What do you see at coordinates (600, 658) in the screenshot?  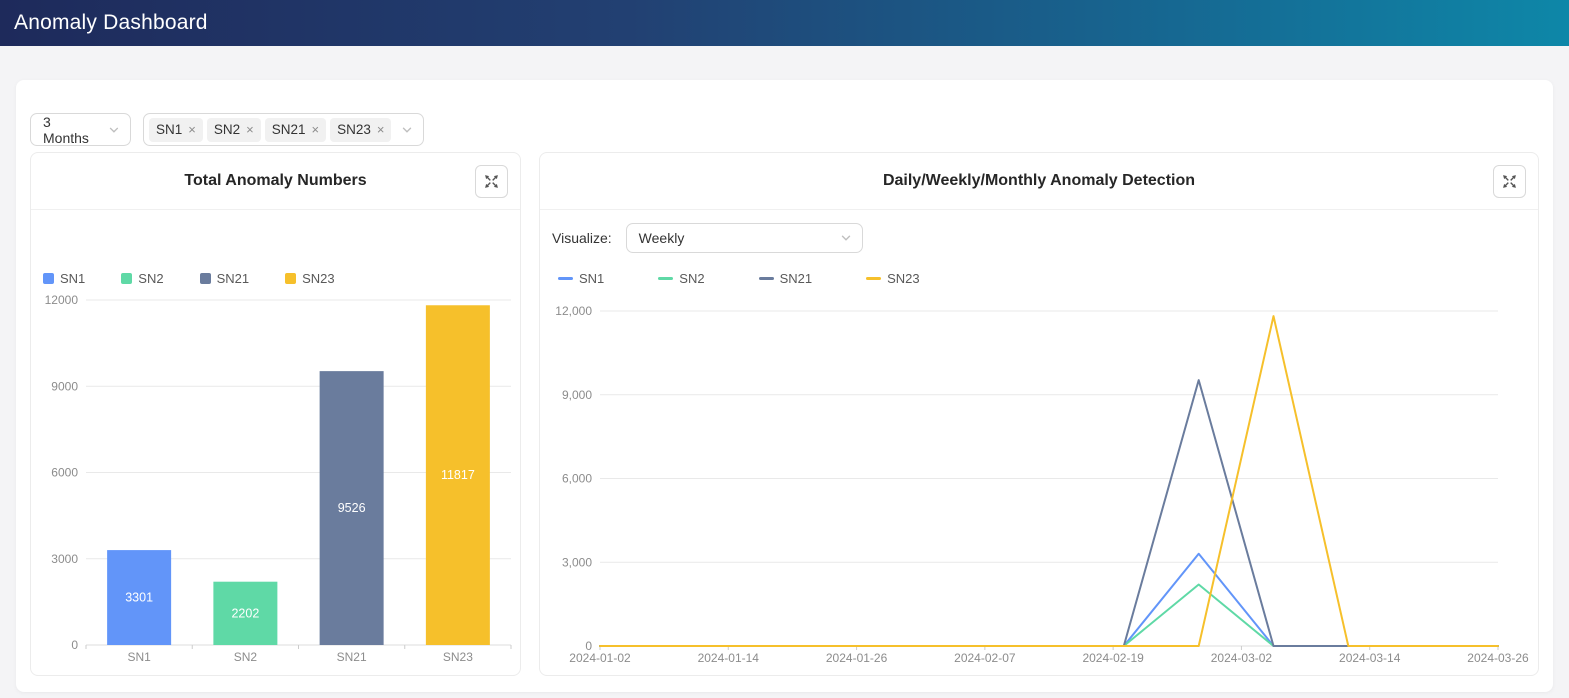 I see `svg-text: 2024-01-02` at bounding box center [600, 658].